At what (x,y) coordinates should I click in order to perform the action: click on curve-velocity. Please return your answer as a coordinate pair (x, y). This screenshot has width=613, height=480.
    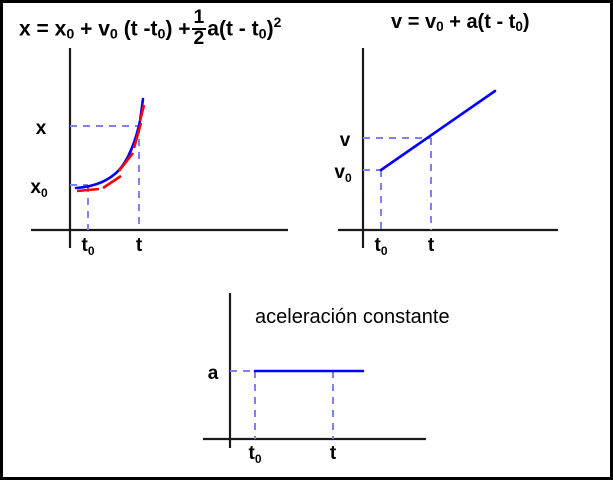
    Looking at the image, I should click on (438, 130).